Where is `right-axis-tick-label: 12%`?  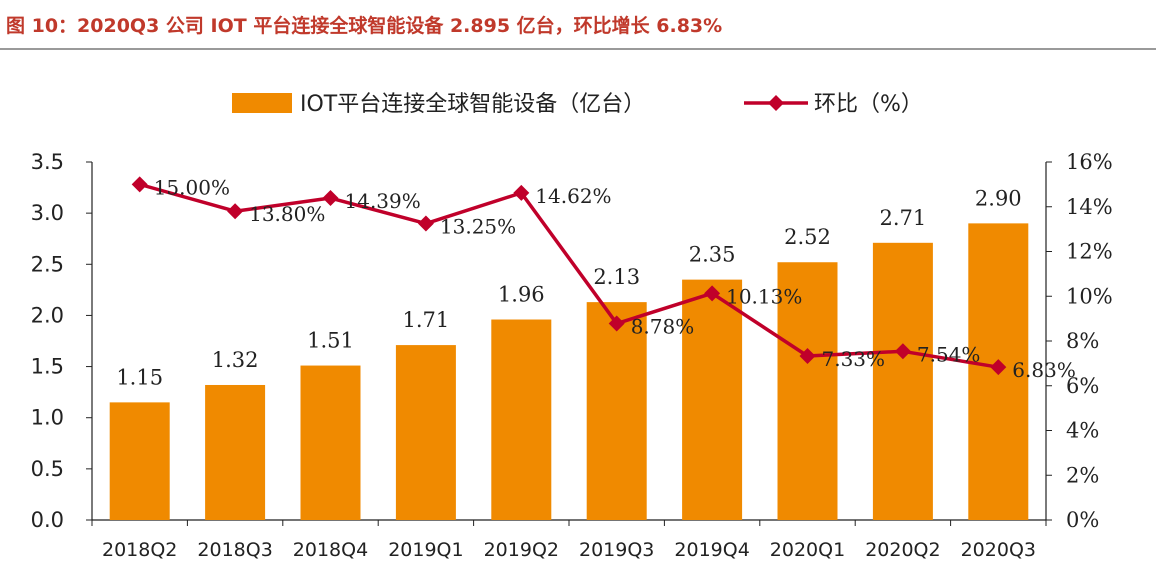
right-axis-tick-label: 12% is located at coordinates (1089, 252).